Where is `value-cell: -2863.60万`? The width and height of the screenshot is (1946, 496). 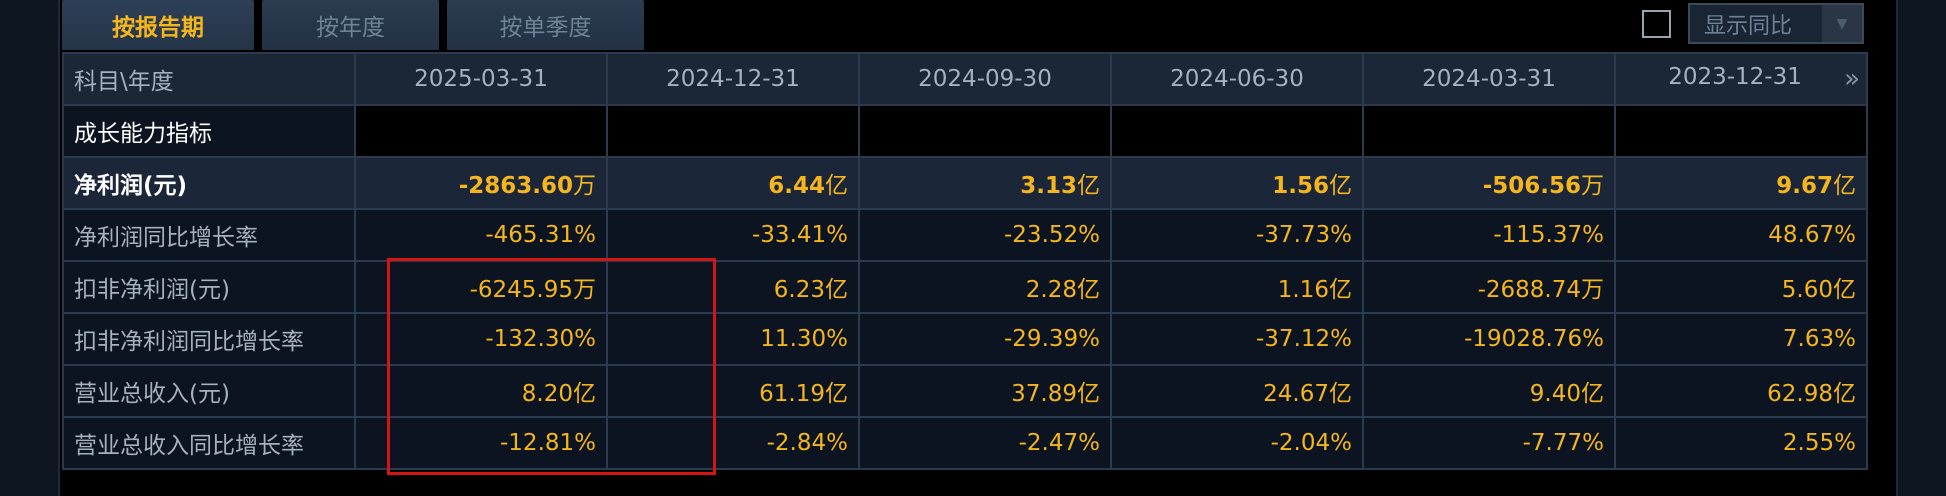
value-cell: -2863.60万 is located at coordinates (481, 183).